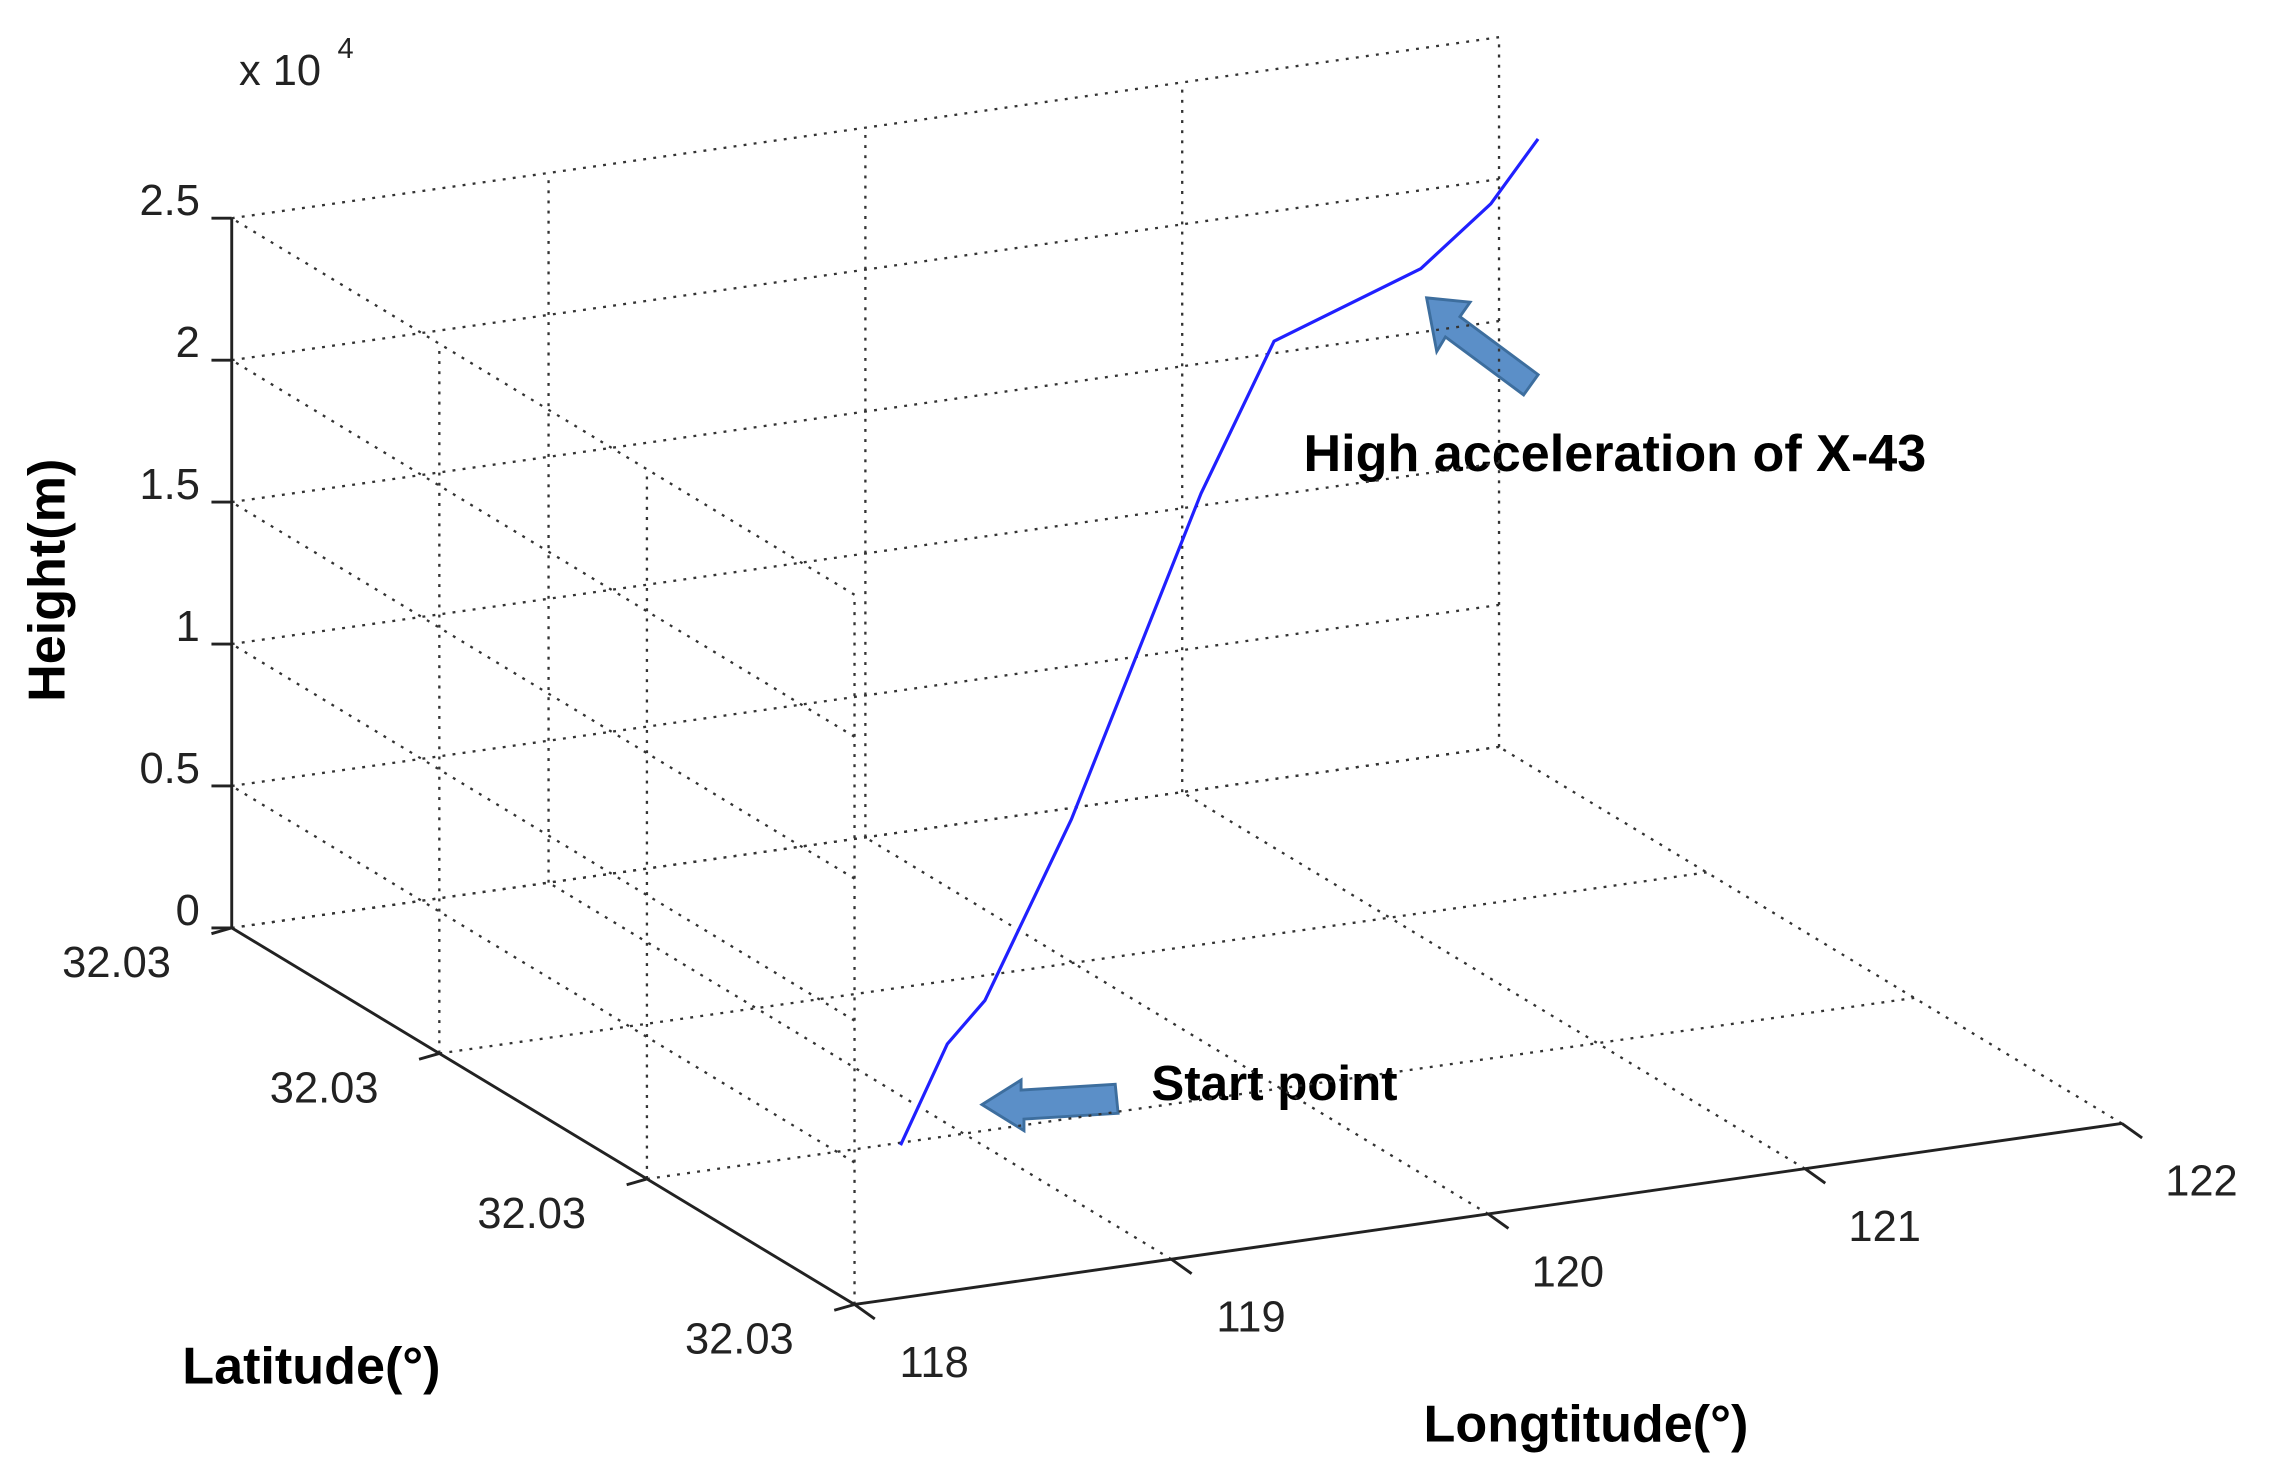  Describe the element at coordinates (280, 71) in the screenshot. I see `z-multiplier: x 10` at that location.